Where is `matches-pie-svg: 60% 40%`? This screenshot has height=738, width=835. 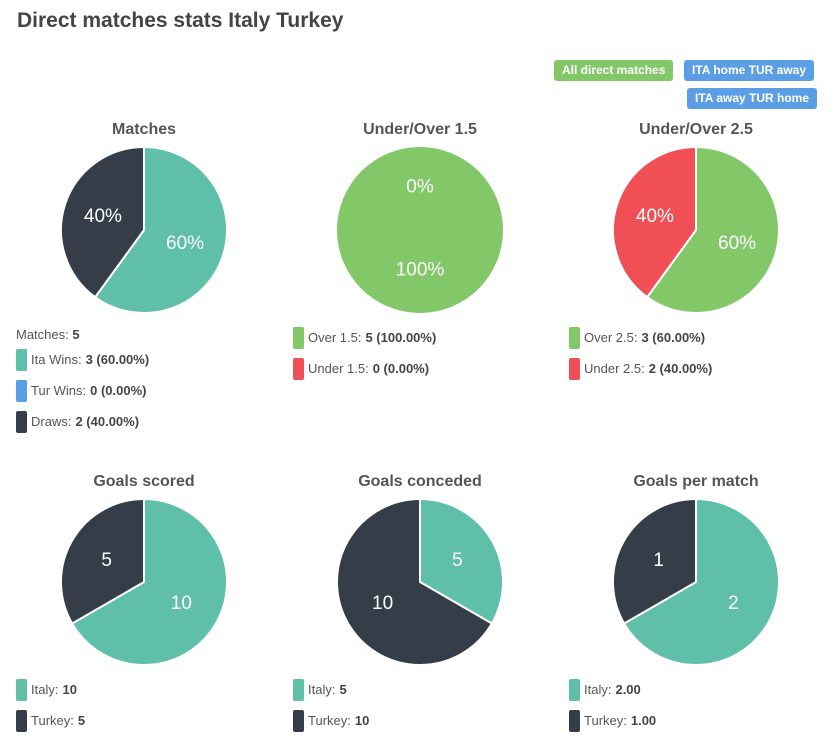
matches-pie-svg: 60% 40% is located at coordinates (144, 230).